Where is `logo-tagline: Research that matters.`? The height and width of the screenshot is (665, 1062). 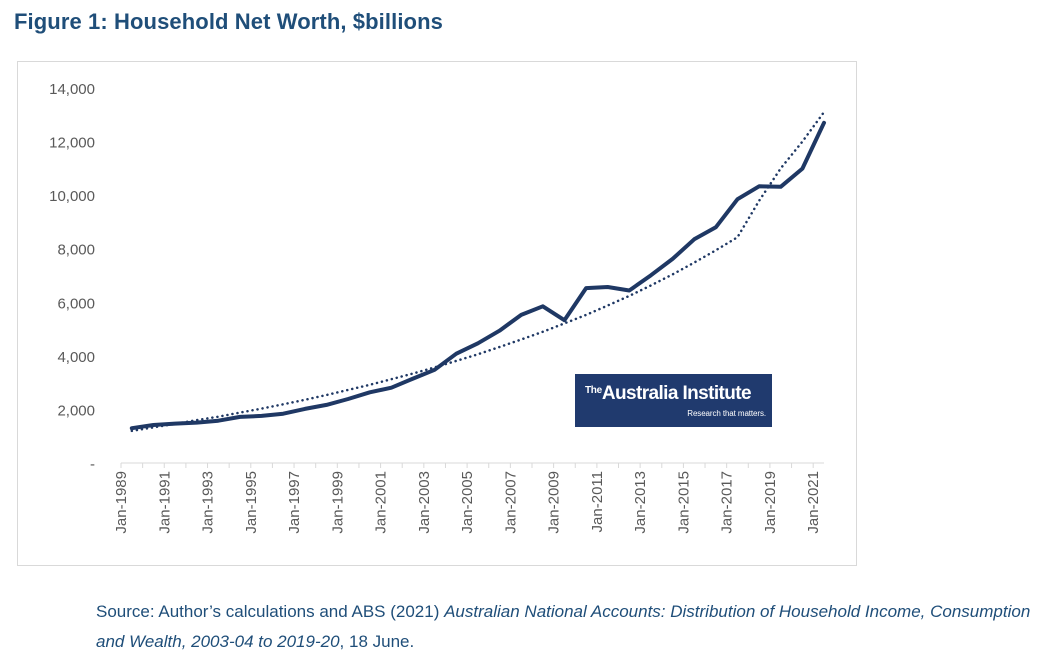
logo-tagline: Research that matters. is located at coordinates (726, 413).